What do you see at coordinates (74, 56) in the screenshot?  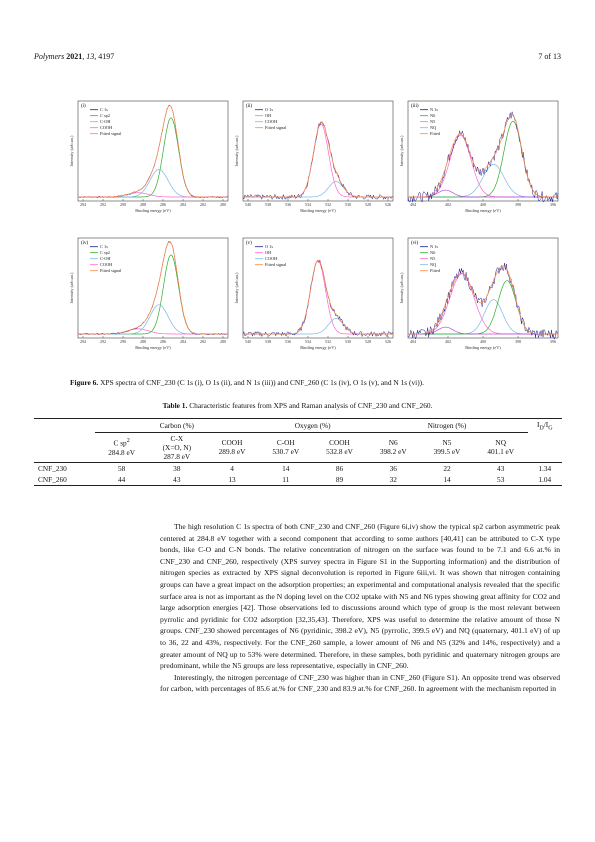 I see `running-header-journal: Polymers 2021, 13, 4197` at bounding box center [74, 56].